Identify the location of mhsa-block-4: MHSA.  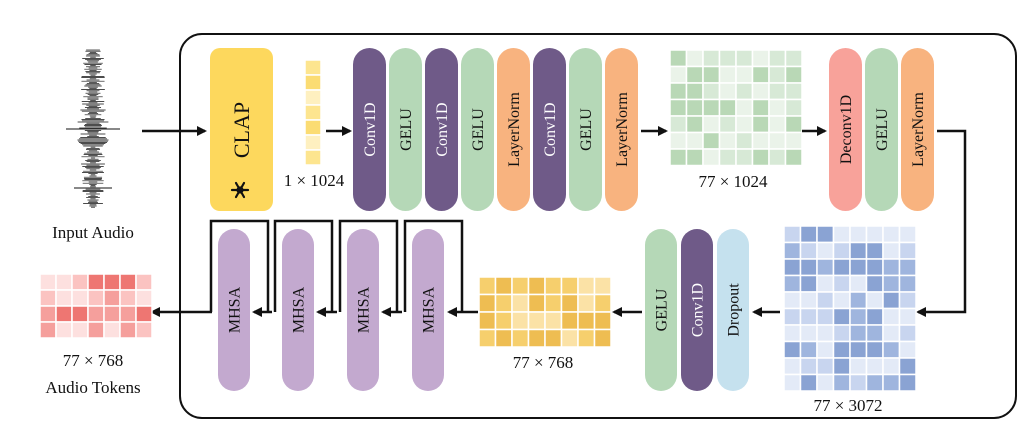
(422, 305).